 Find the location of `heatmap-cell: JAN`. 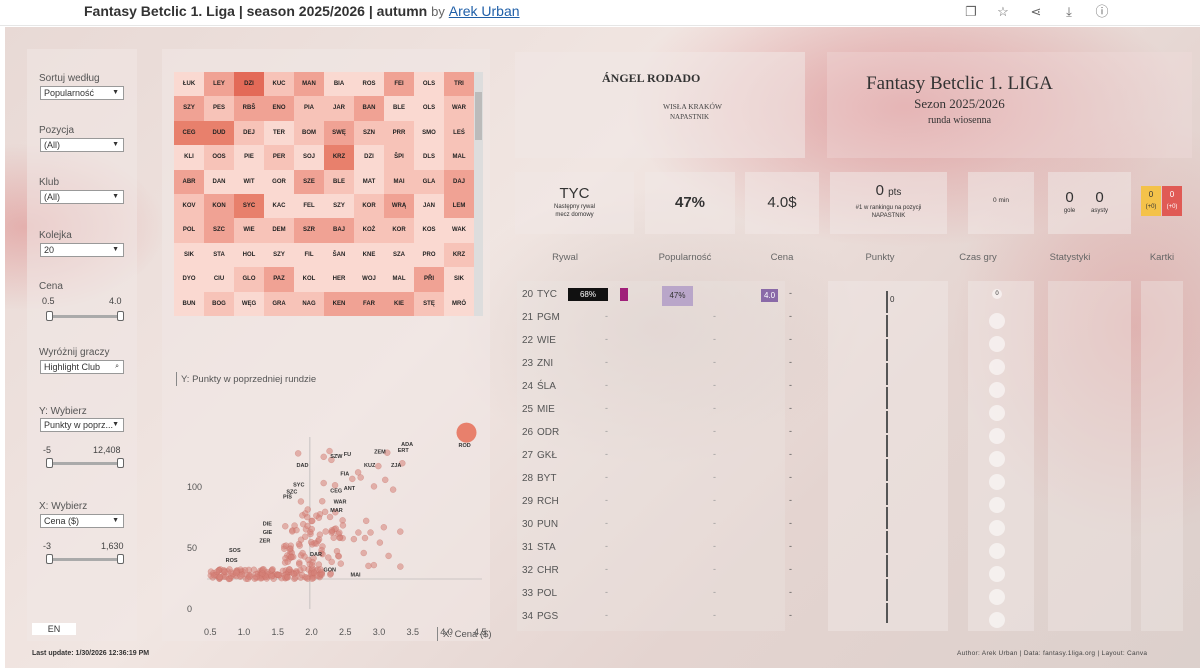

heatmap-cell: JAN is located at coordinates (429, 206).